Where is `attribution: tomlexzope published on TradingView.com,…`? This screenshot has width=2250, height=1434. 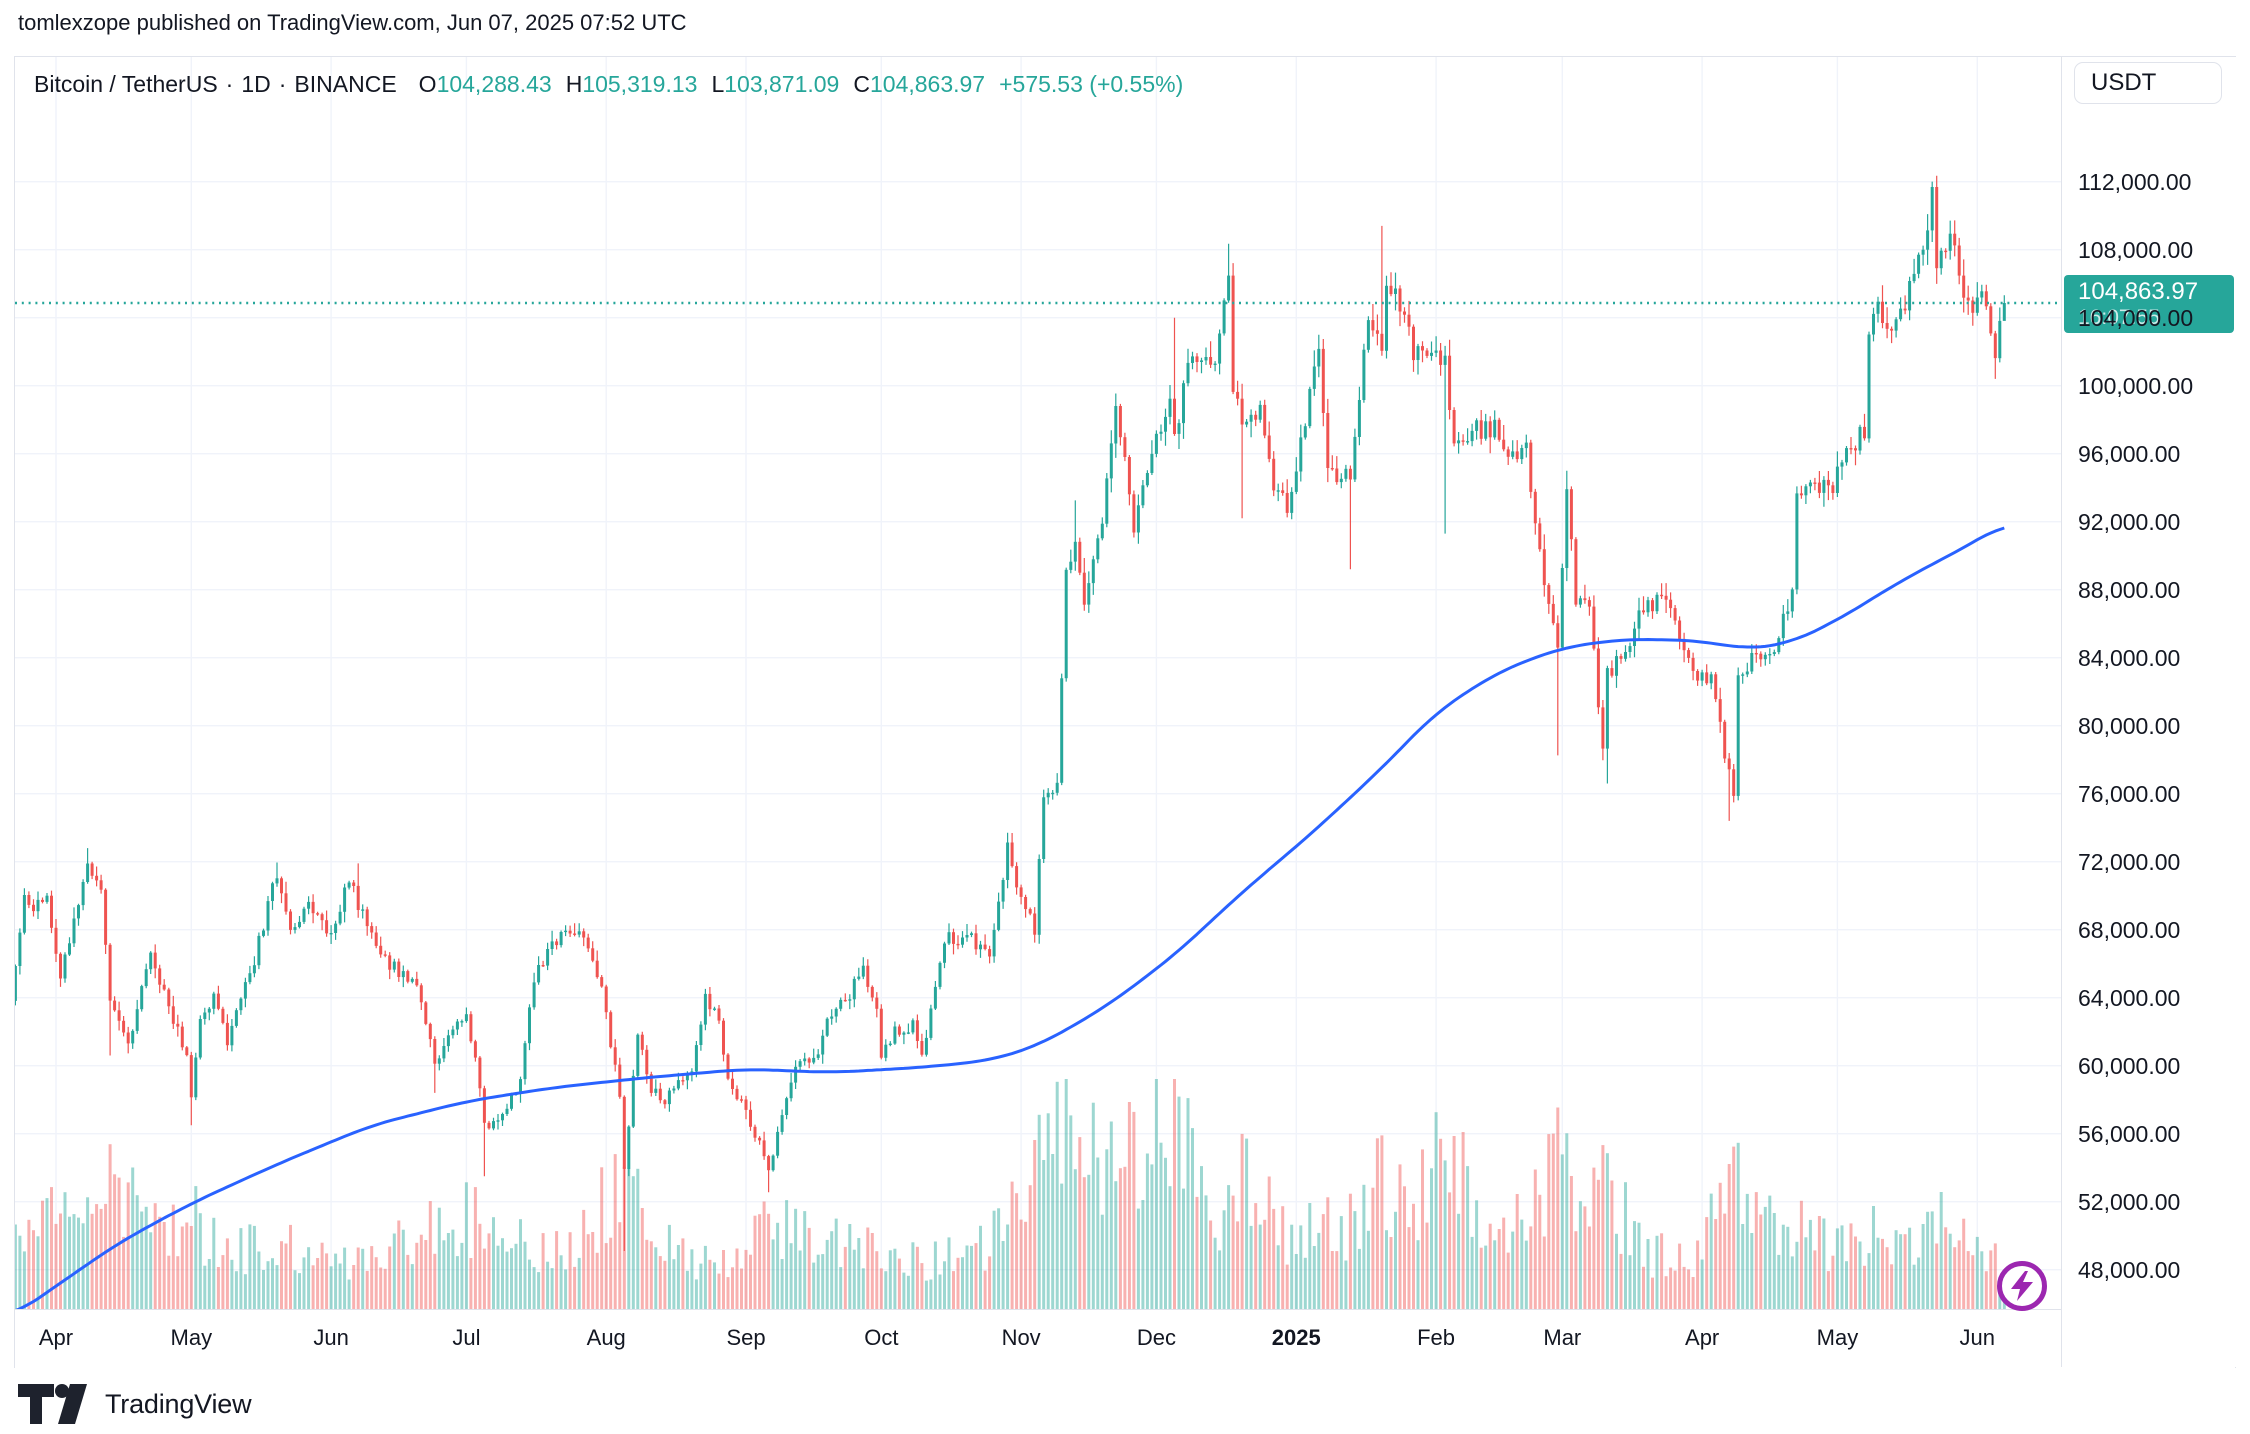 attribution: tomlexzope published on TradingView.com,… is located at coordinates (352, 22).